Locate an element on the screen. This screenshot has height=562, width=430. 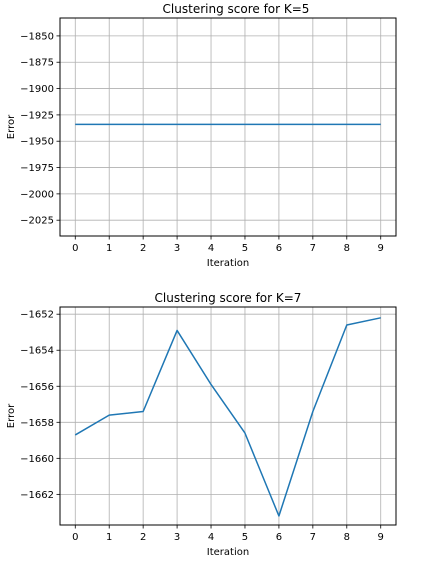
y-tick-label: −1658 is located at coordinates (37, 423).